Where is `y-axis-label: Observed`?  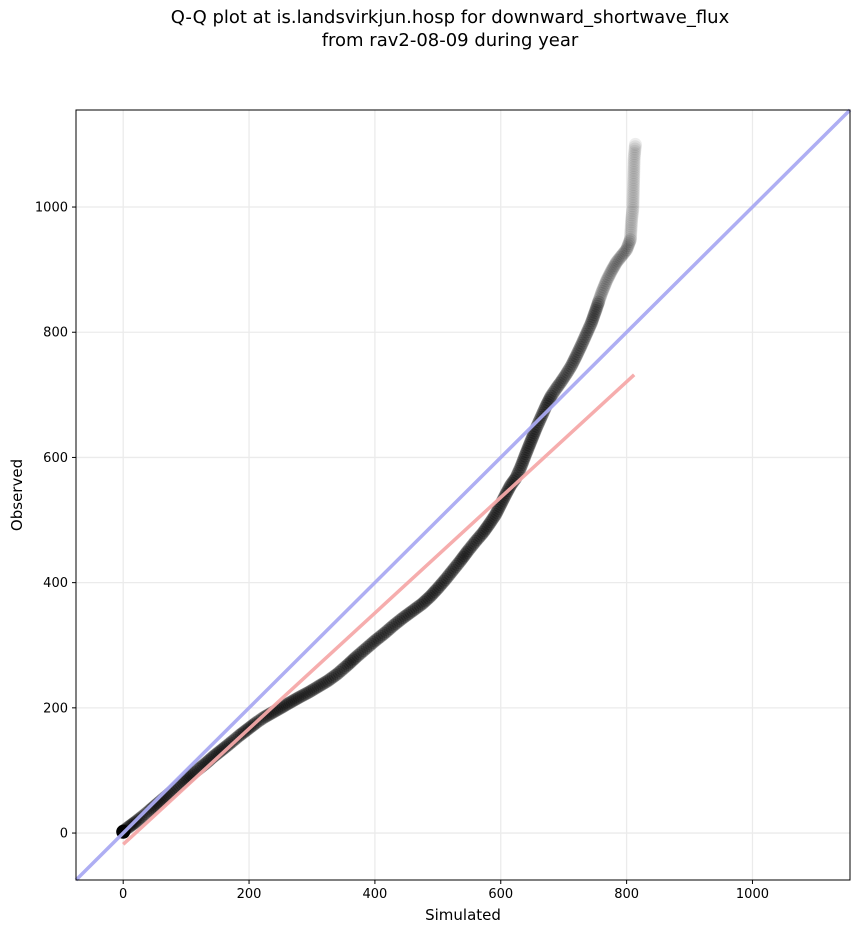
y-axis-label: Observed is located at coordinates (17, 495).